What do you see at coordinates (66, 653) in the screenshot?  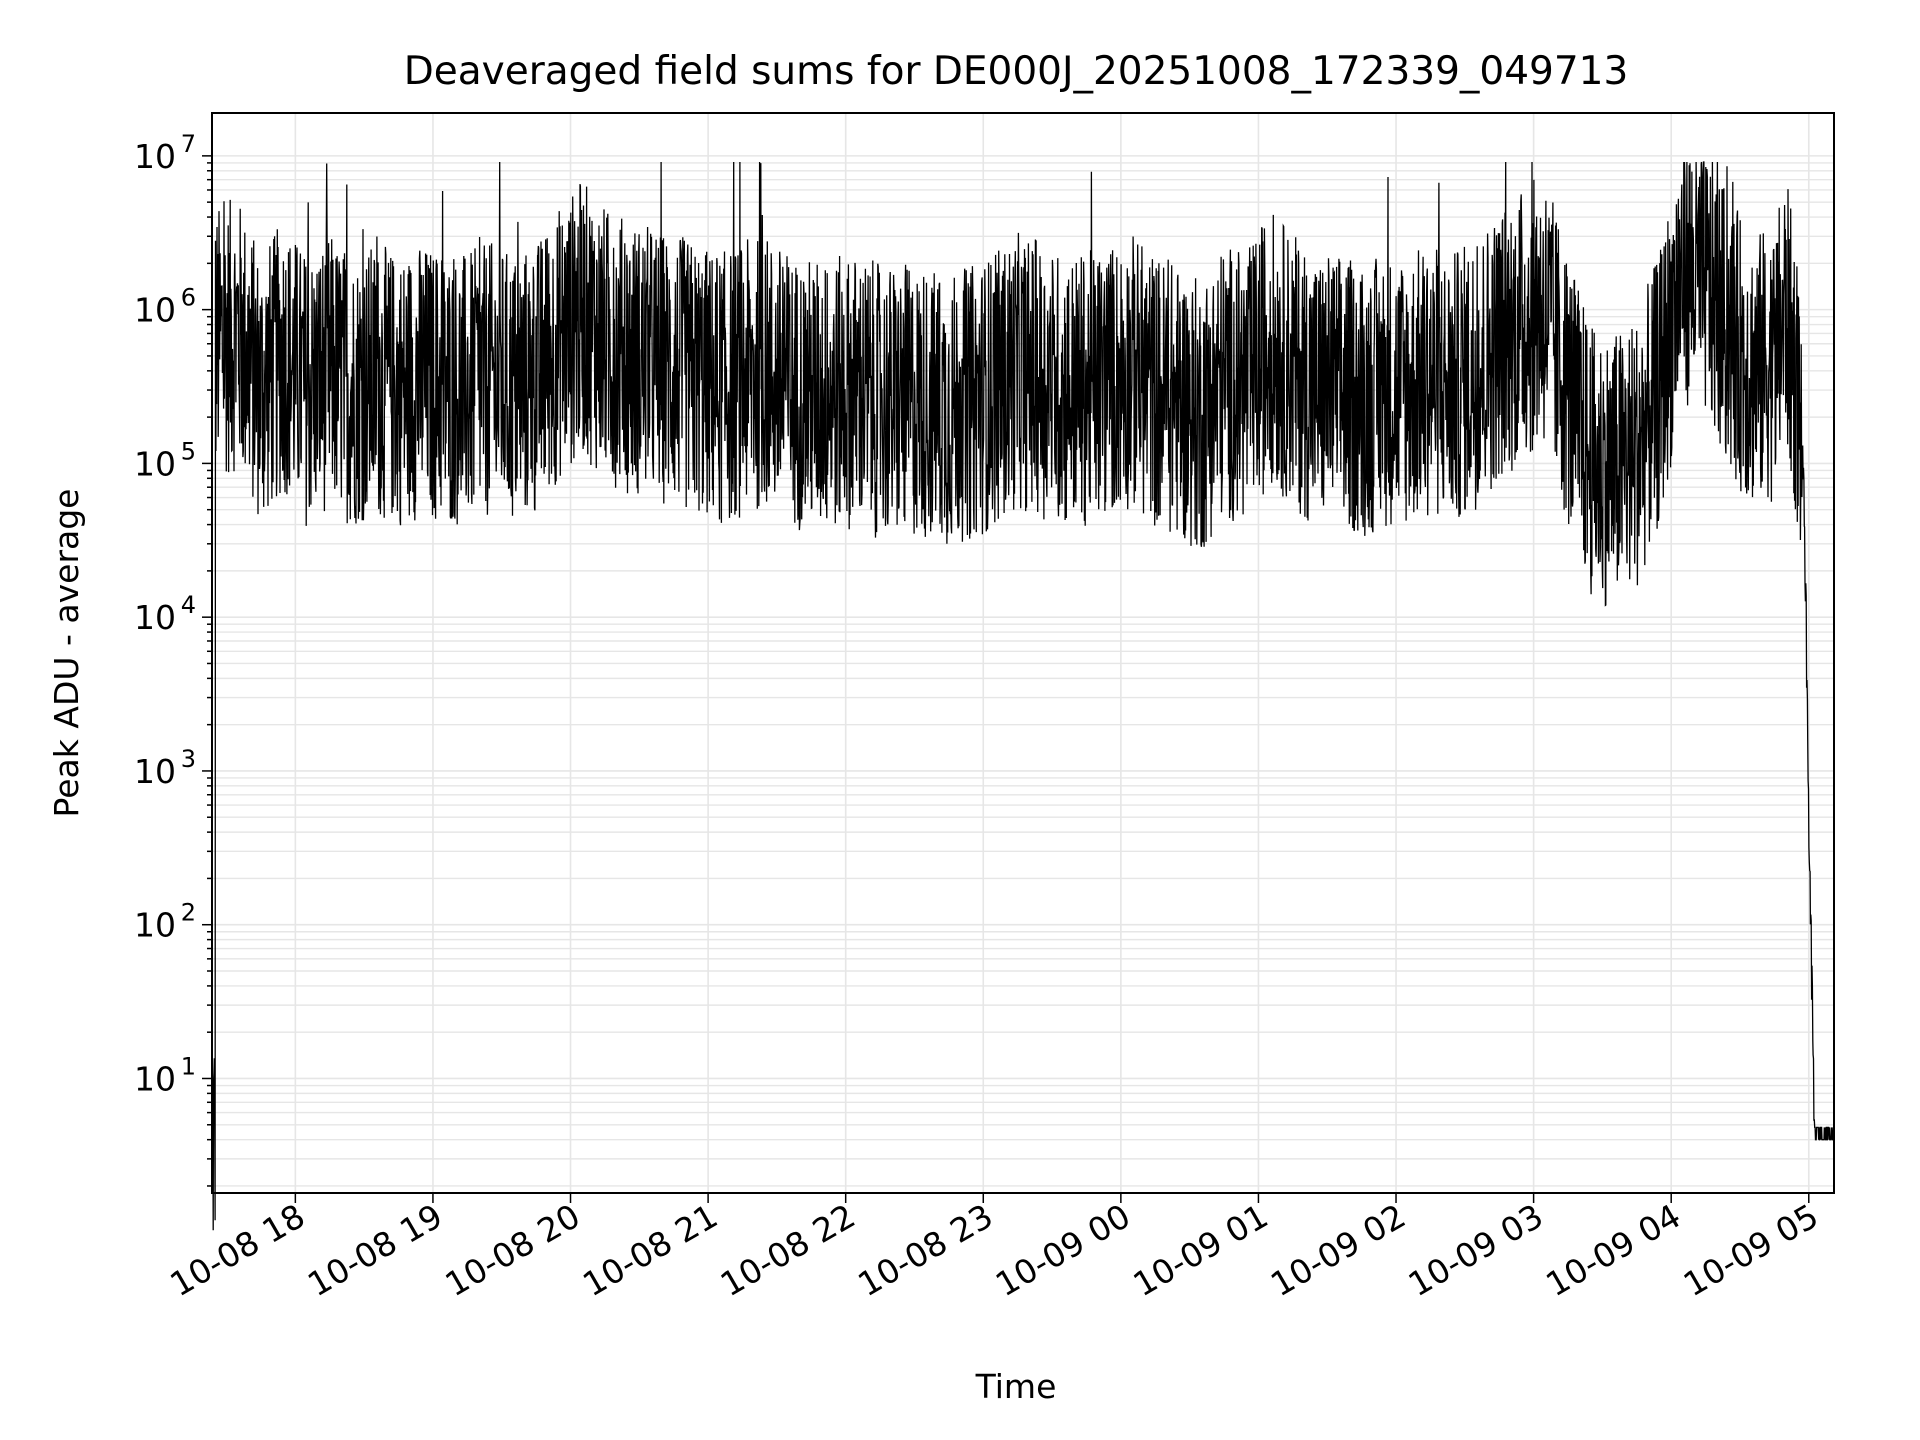 I see `y-axis-label: Peak ADU - average` at bounding box center [66, 653].